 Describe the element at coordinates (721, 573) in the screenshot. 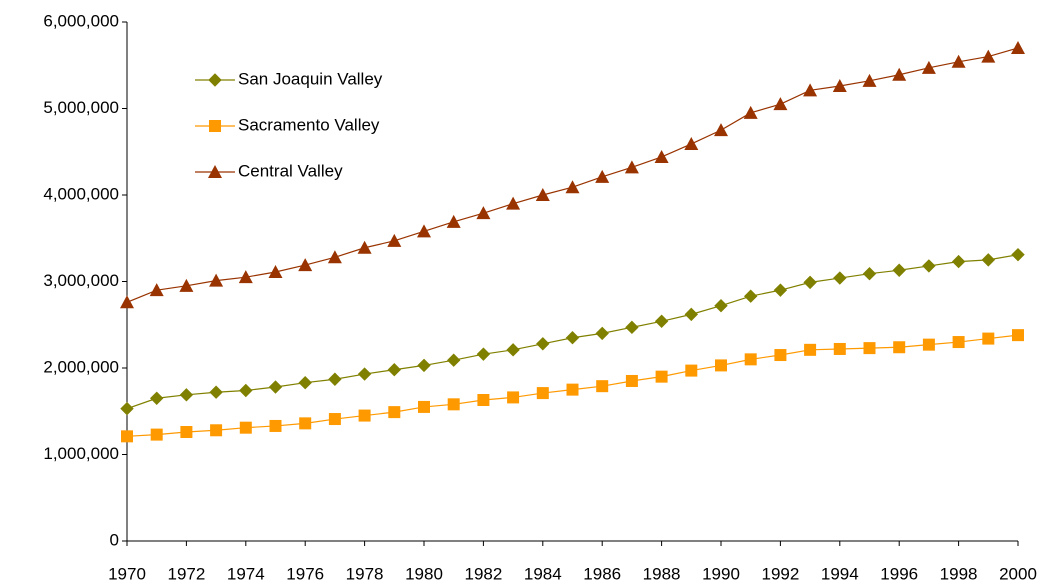

I see `x-tick-label: 1990` at that location.